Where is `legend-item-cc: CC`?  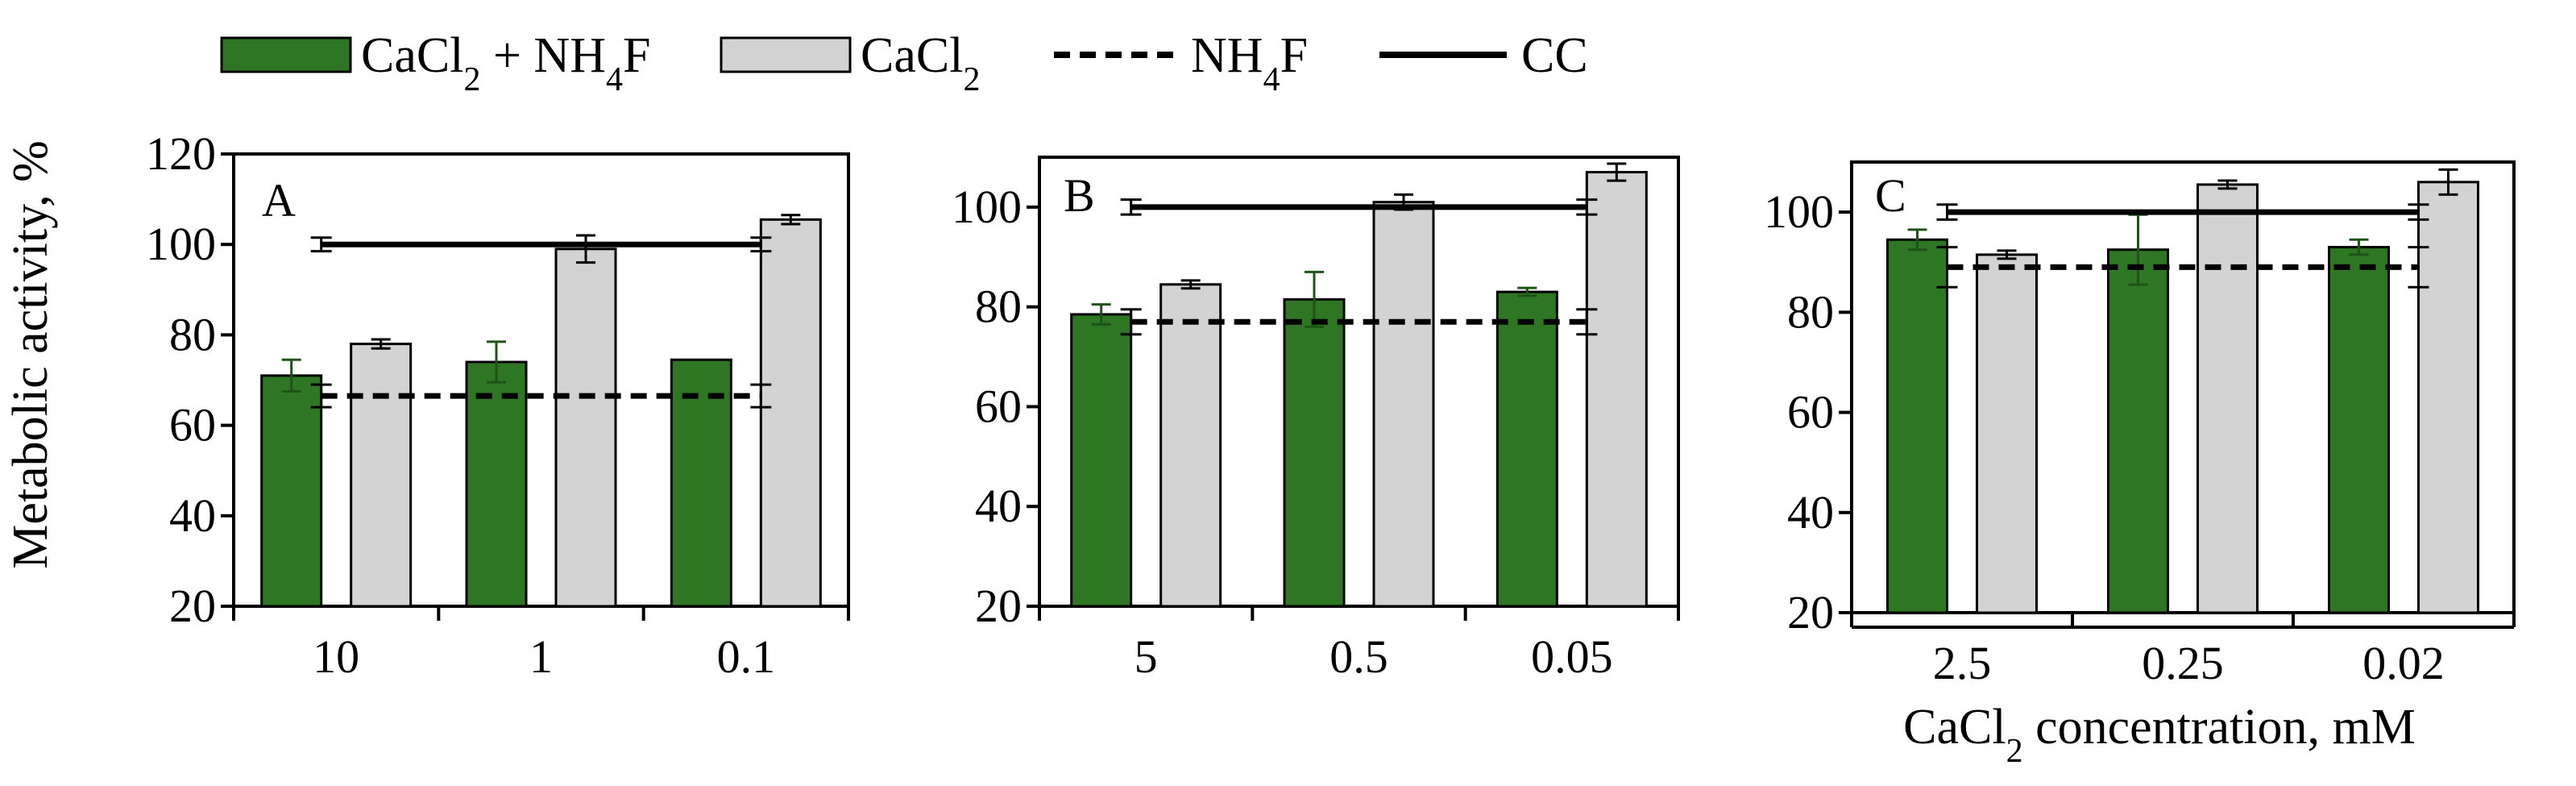
legend-item-cc: CC is located at coordinates (1483, 55).